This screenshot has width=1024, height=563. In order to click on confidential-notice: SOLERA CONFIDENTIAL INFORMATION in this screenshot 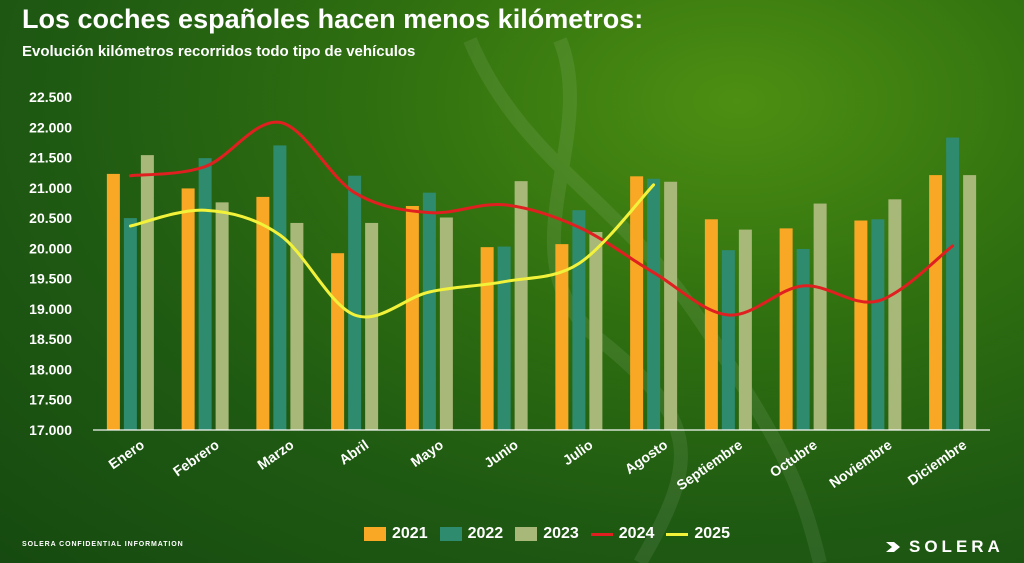, I will do `click(103, 544)`.